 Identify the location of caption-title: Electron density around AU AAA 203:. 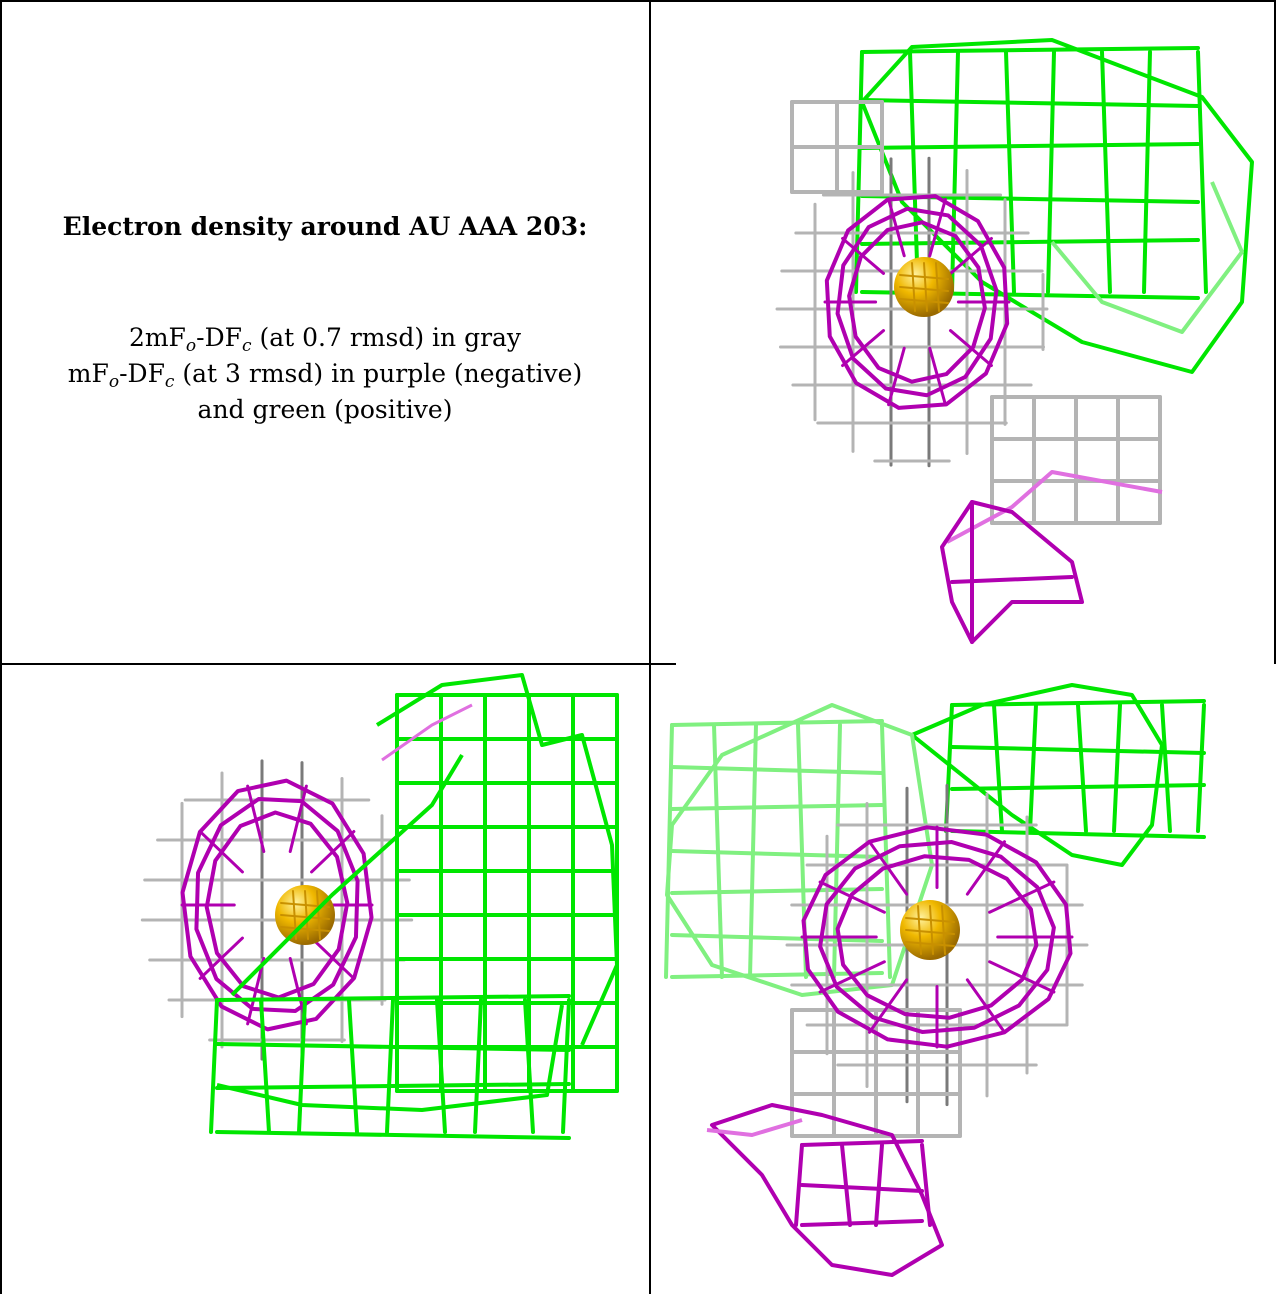
(325, 226).